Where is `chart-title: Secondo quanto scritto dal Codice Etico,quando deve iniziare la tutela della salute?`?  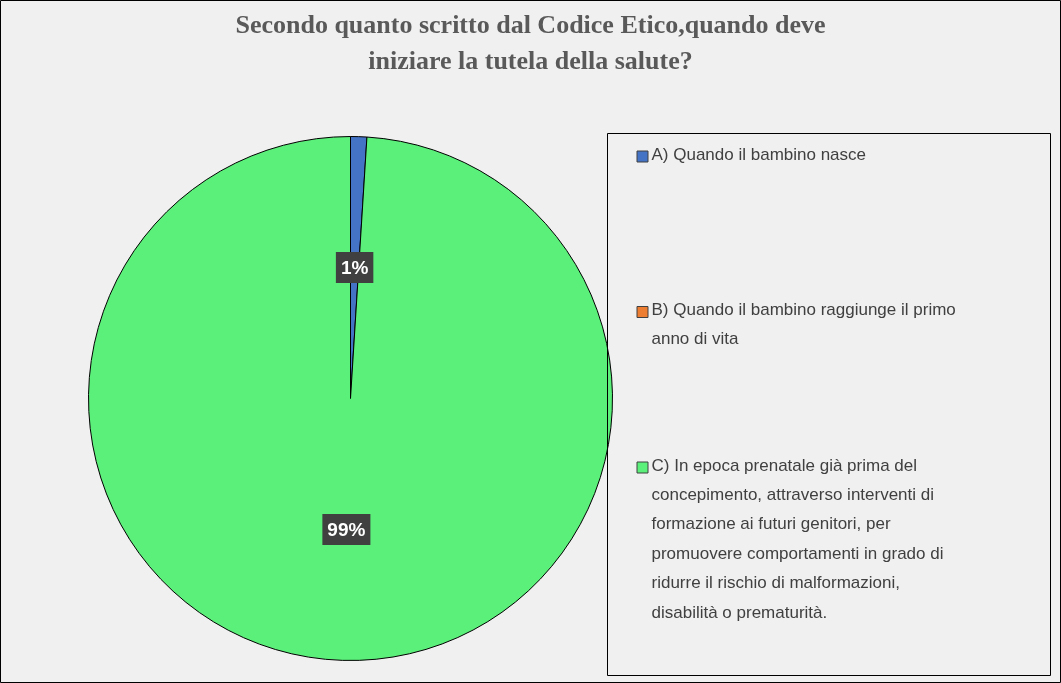 chart-title: Secondo quanto scritto dal Codice Etico,quando deve iniziare la tutela della salute? is located at coordinates (530, 42).